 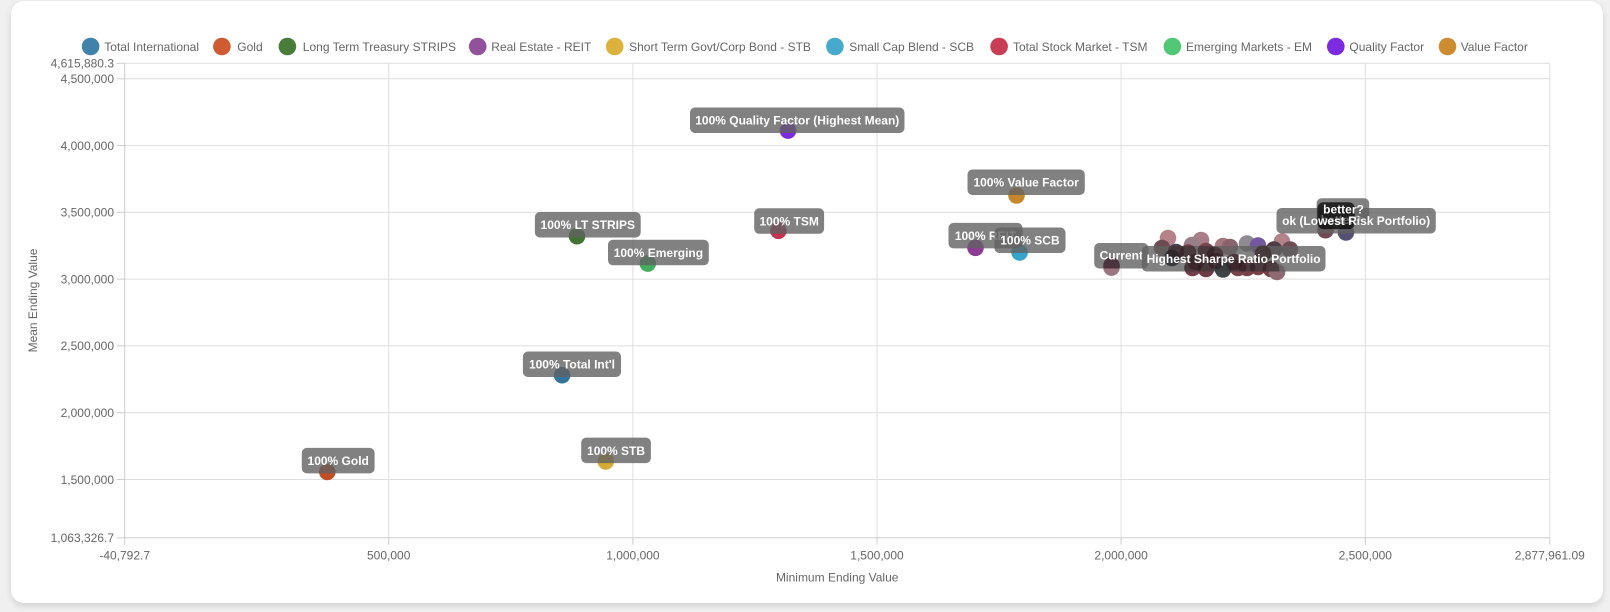 I want to click on svg-text: 500,000, so click(x=389, y=555).